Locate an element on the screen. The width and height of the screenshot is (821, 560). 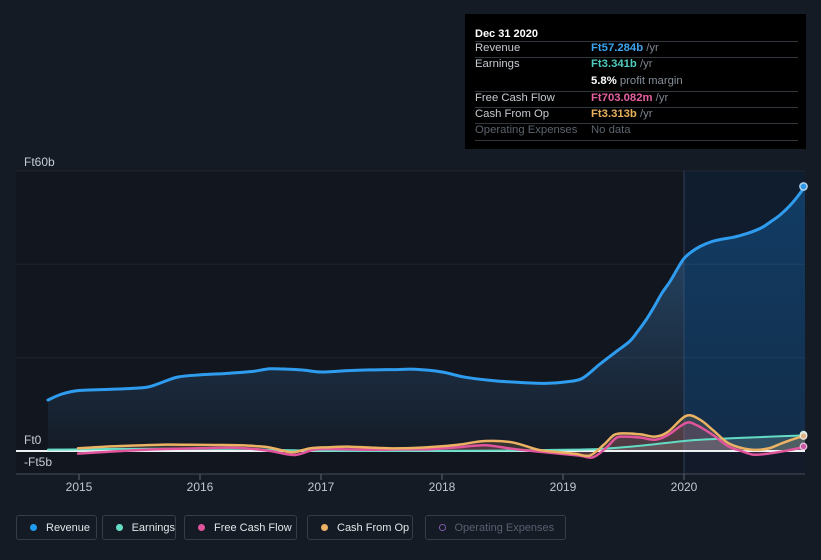
svg-text: 2018 is located at coordinates (442, 487).